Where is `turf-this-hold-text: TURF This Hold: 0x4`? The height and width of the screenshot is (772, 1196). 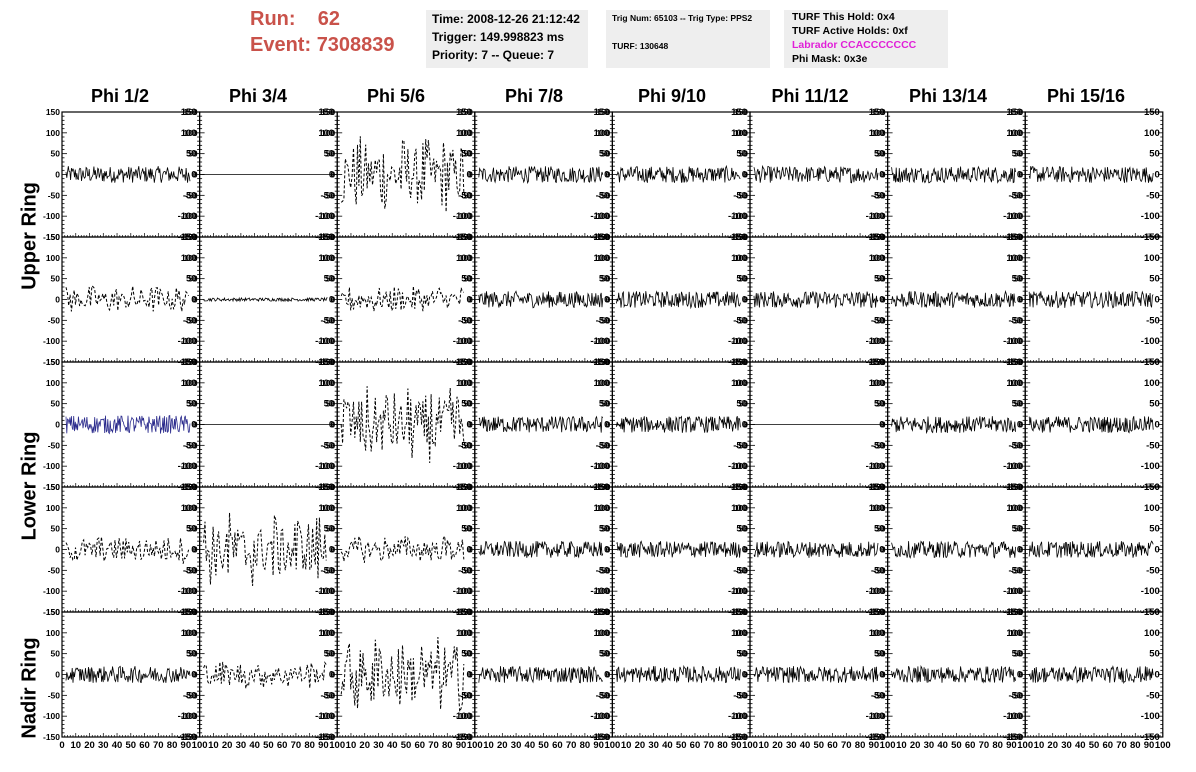
turf-this-hold-text: TURF This Hold: 0x4 is located at coordinates (843, 17).